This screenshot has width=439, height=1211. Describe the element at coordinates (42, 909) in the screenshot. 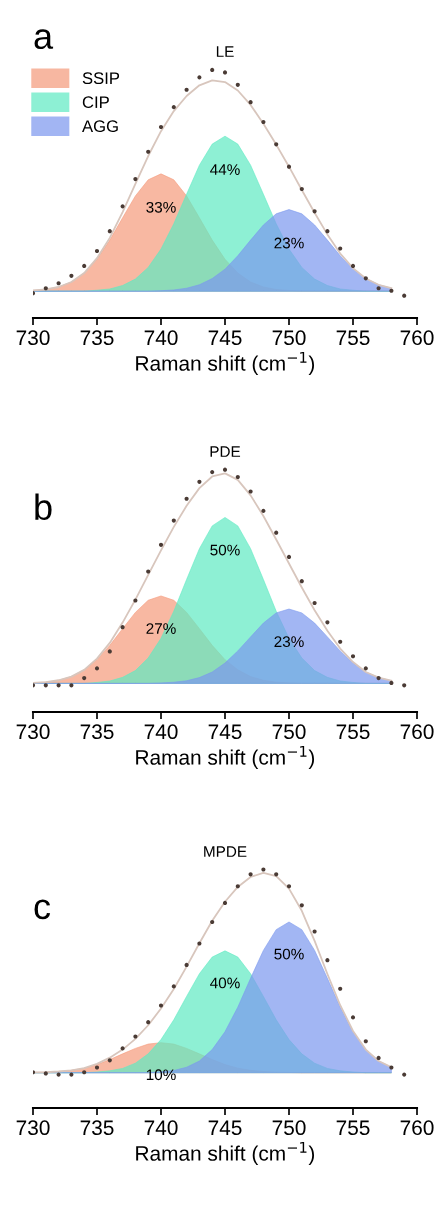

I see `annotation: c` at that location.